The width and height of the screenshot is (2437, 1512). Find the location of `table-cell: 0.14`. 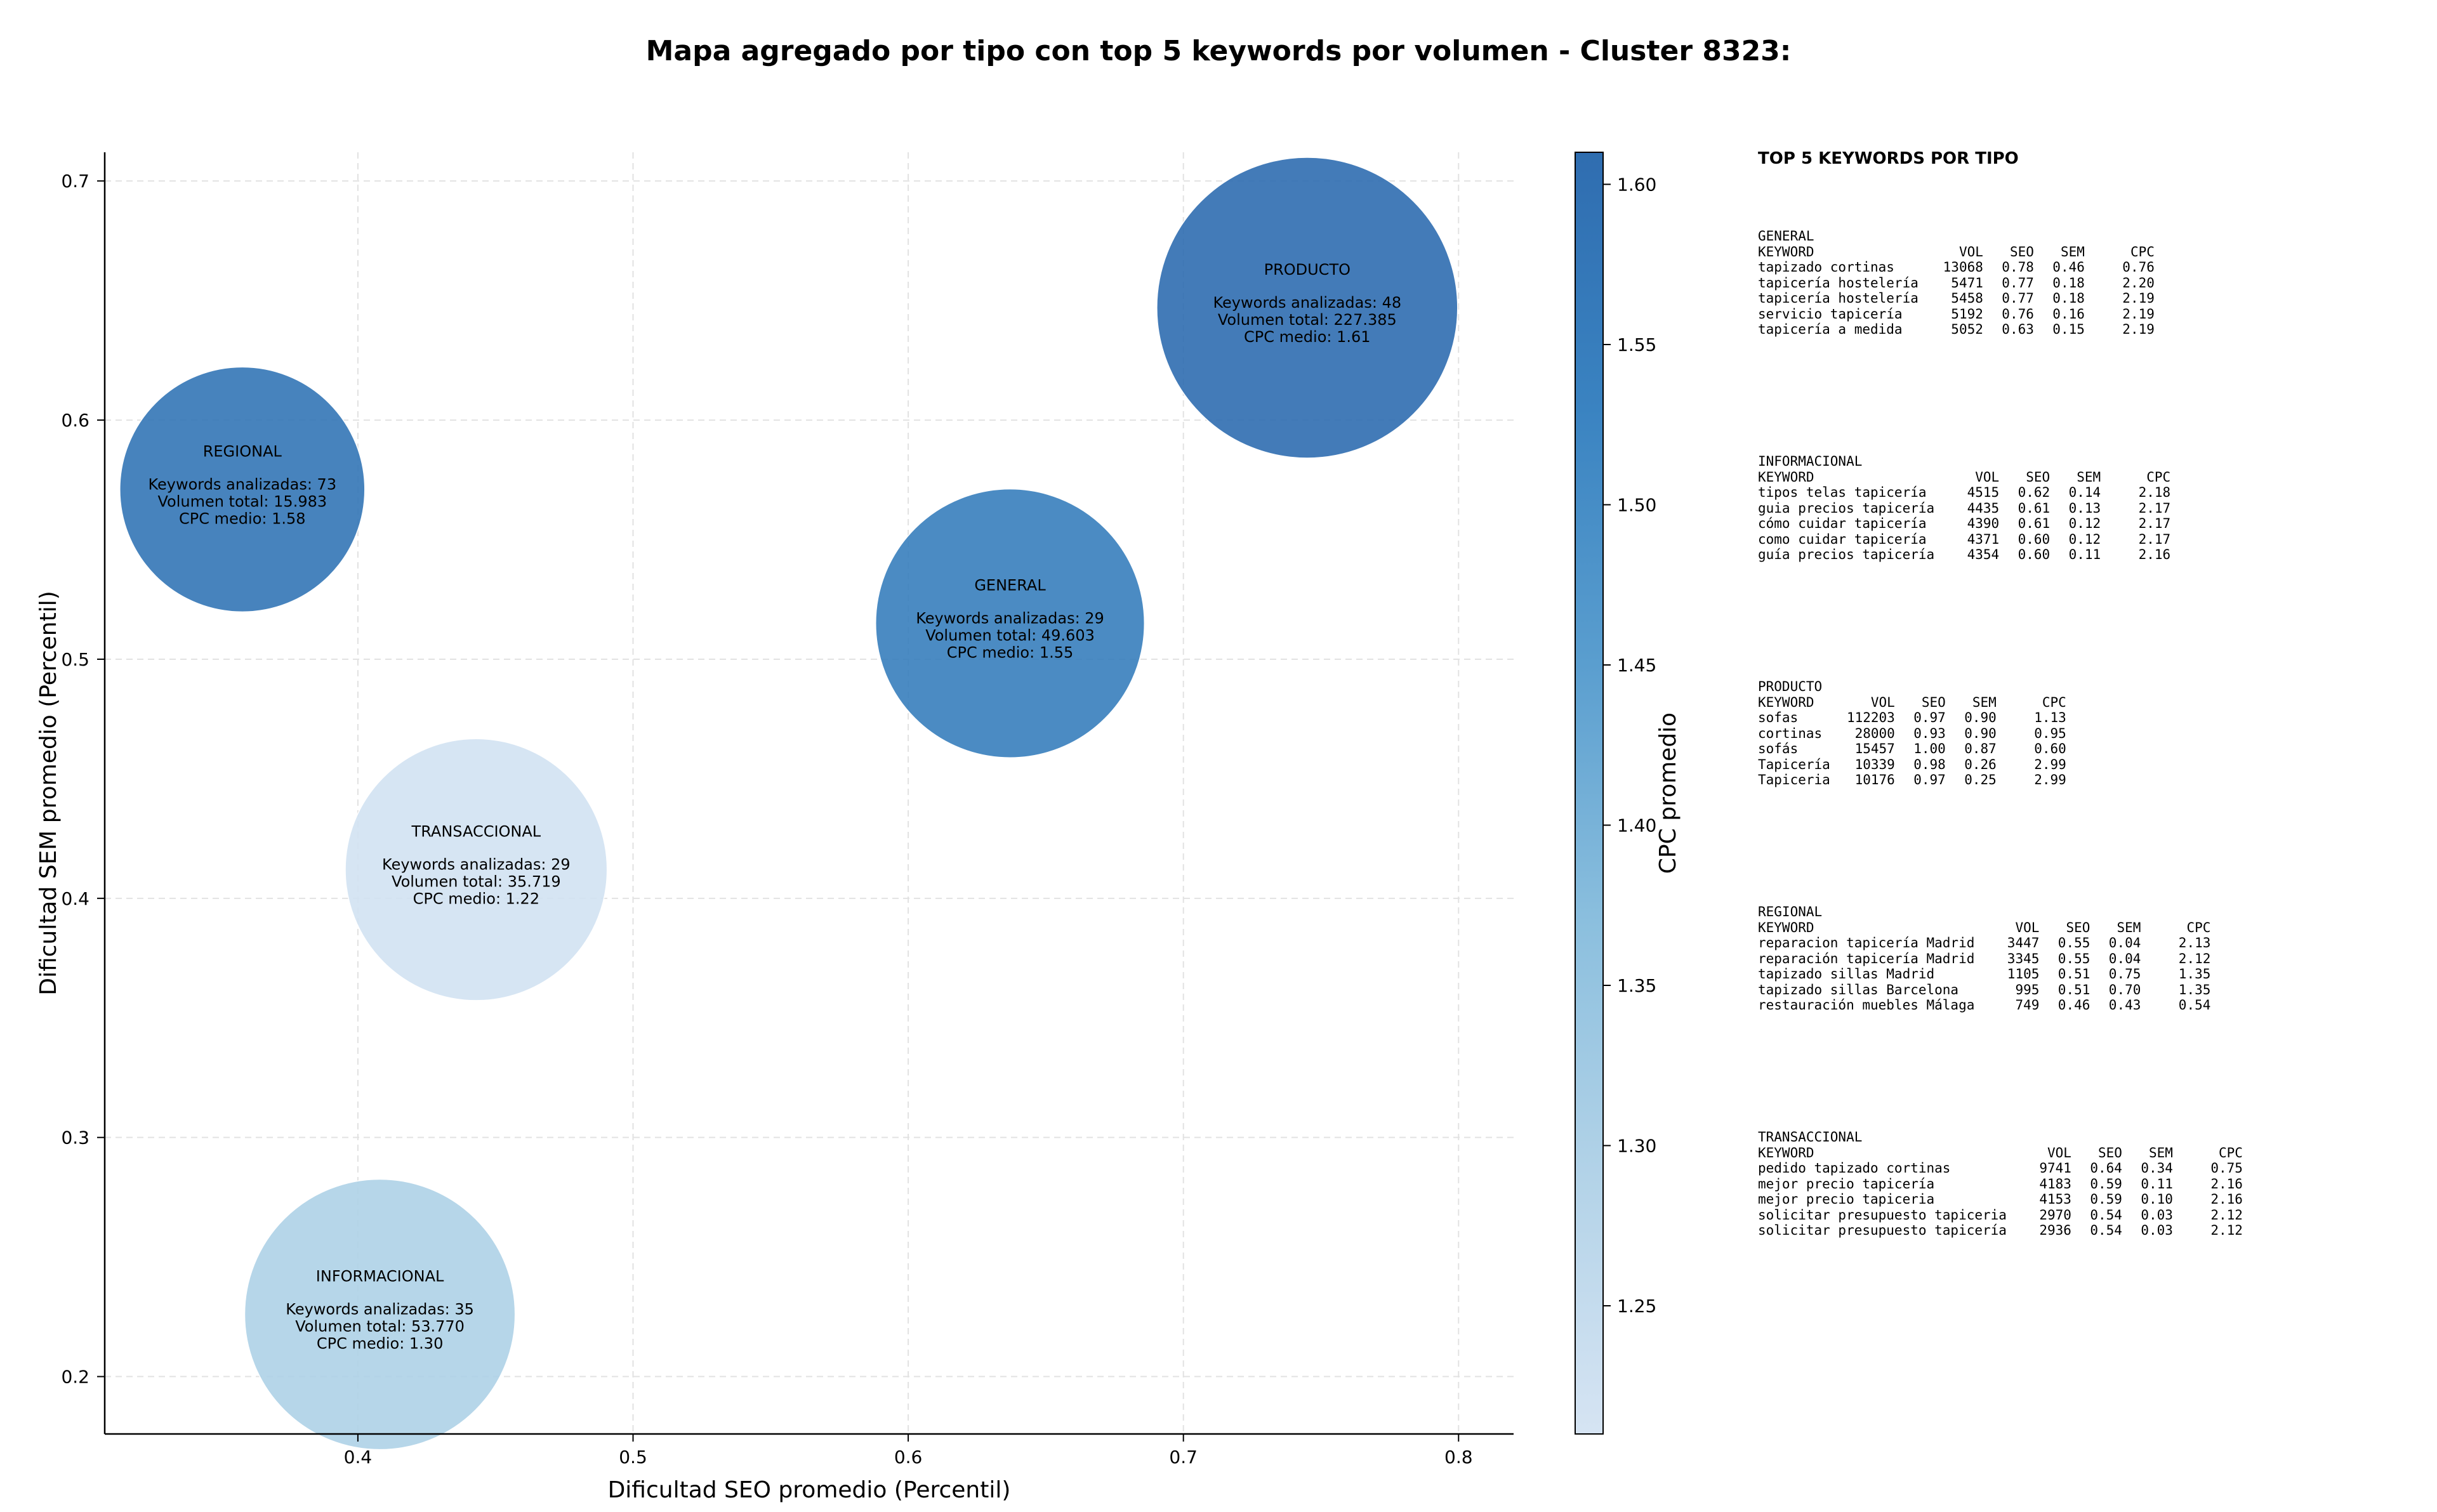

table-cell: 0.14 is located at coordinates (2084, 493).